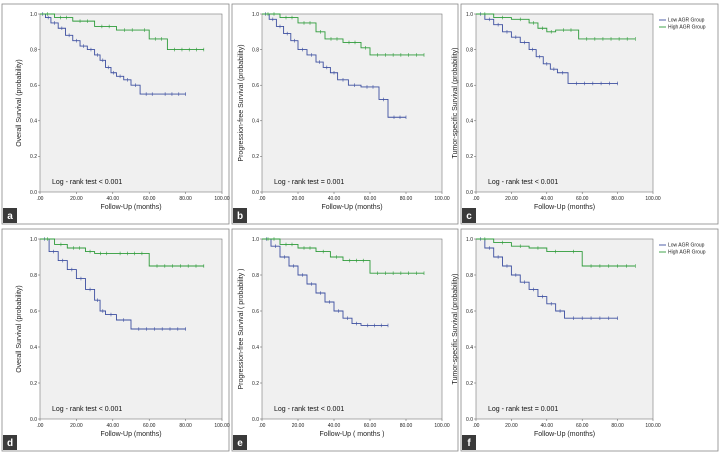 The height and width of the screenshot is (454, 720). I want to click on panel-letter: a, so click(10, 216).